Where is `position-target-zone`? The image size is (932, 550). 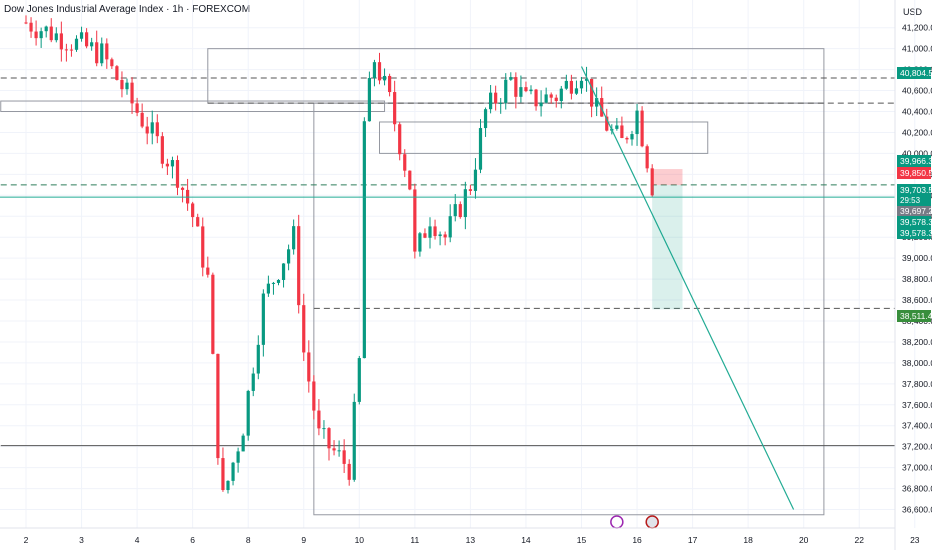 position-target-zone is located at coordinates (667, 247).